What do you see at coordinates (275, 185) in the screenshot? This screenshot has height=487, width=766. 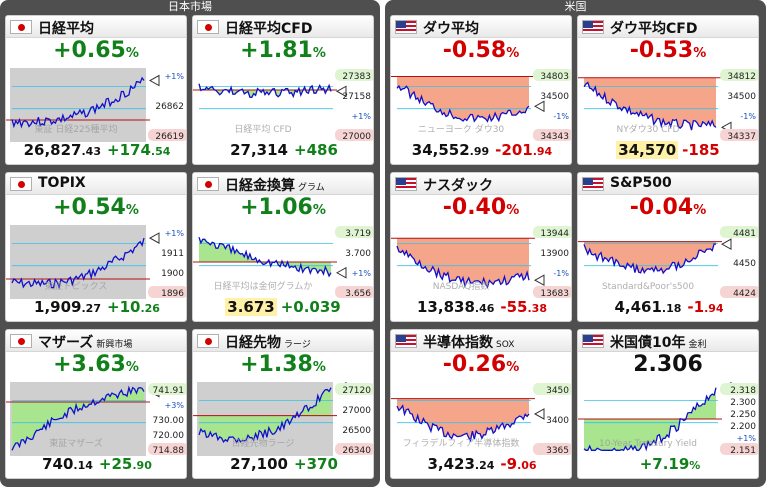 I see `card-title: 日経金換算 グラム` at bounding box center [275, 185].